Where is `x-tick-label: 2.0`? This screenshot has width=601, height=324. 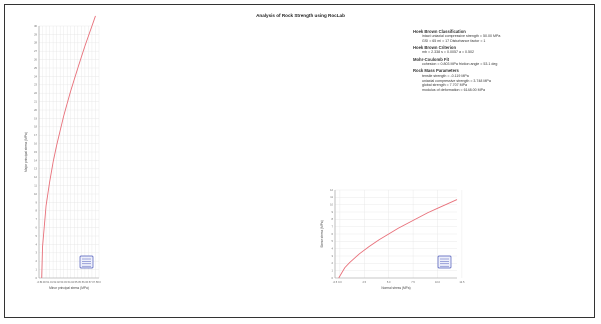 x-tick-label: 2.0 is located at coordinates (57, 282).